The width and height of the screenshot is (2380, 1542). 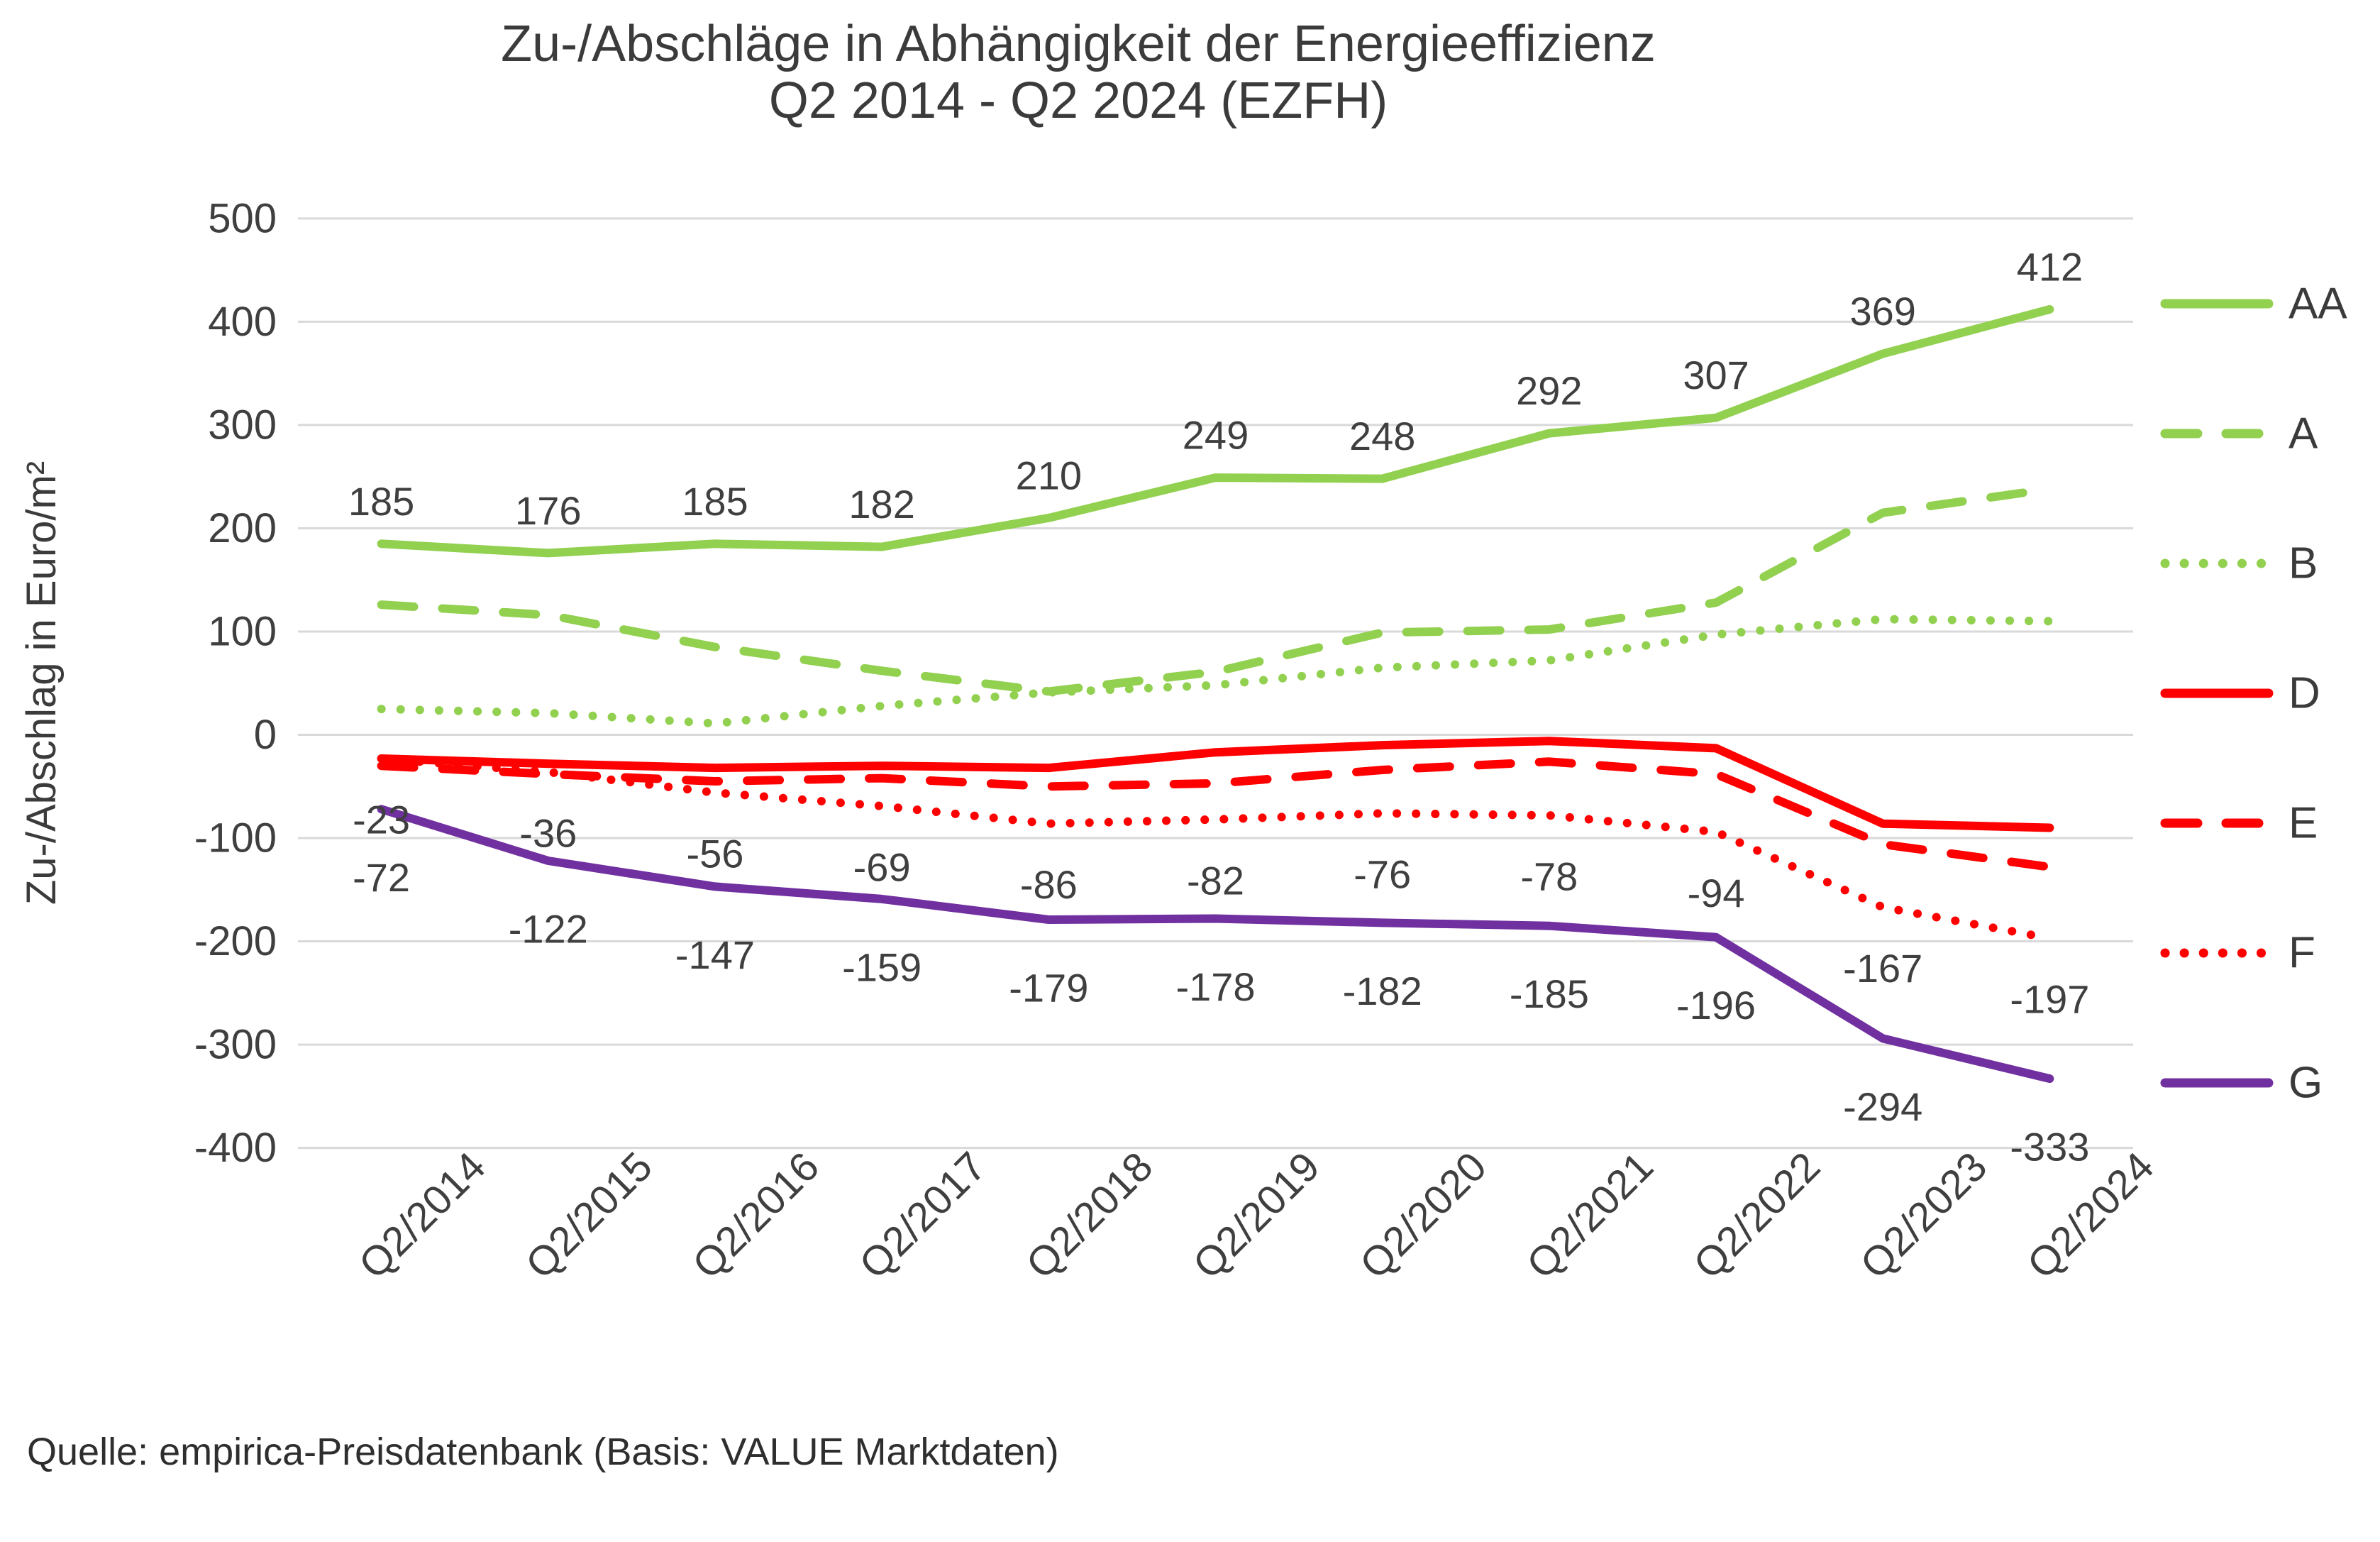 What do you see at coordinates (1757, 1215) in the screenshot?
I see `x-tick-label-Q2/2022: Q2/2022` at bounding box center [1757, 1215].